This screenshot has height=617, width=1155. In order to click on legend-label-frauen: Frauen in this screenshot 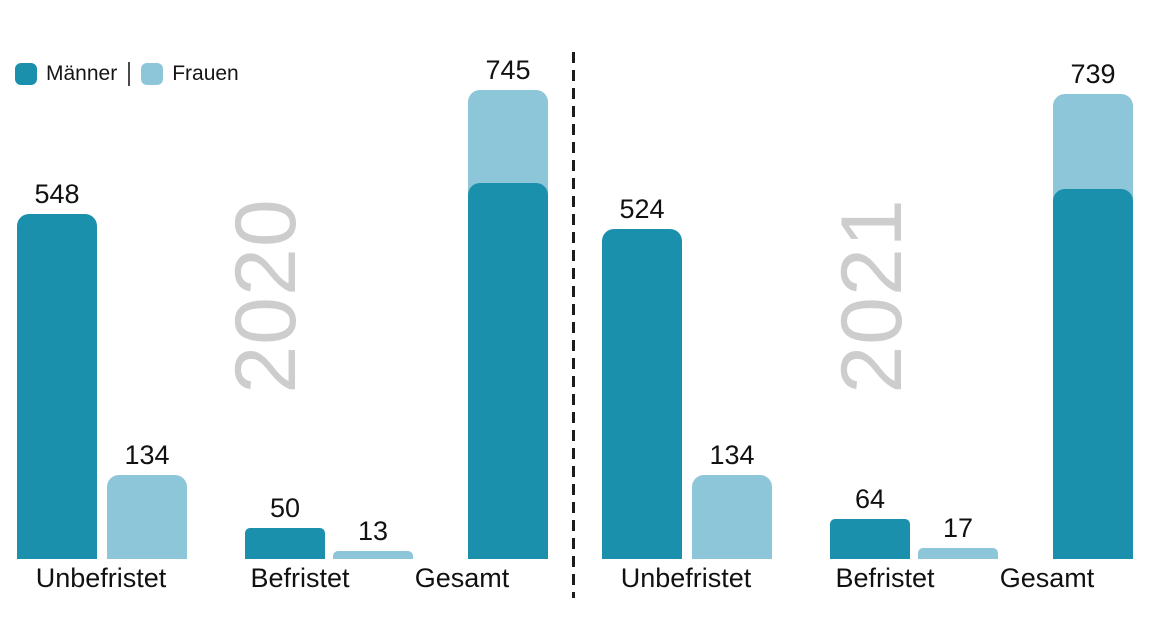, I will do `click(205, 73)`.